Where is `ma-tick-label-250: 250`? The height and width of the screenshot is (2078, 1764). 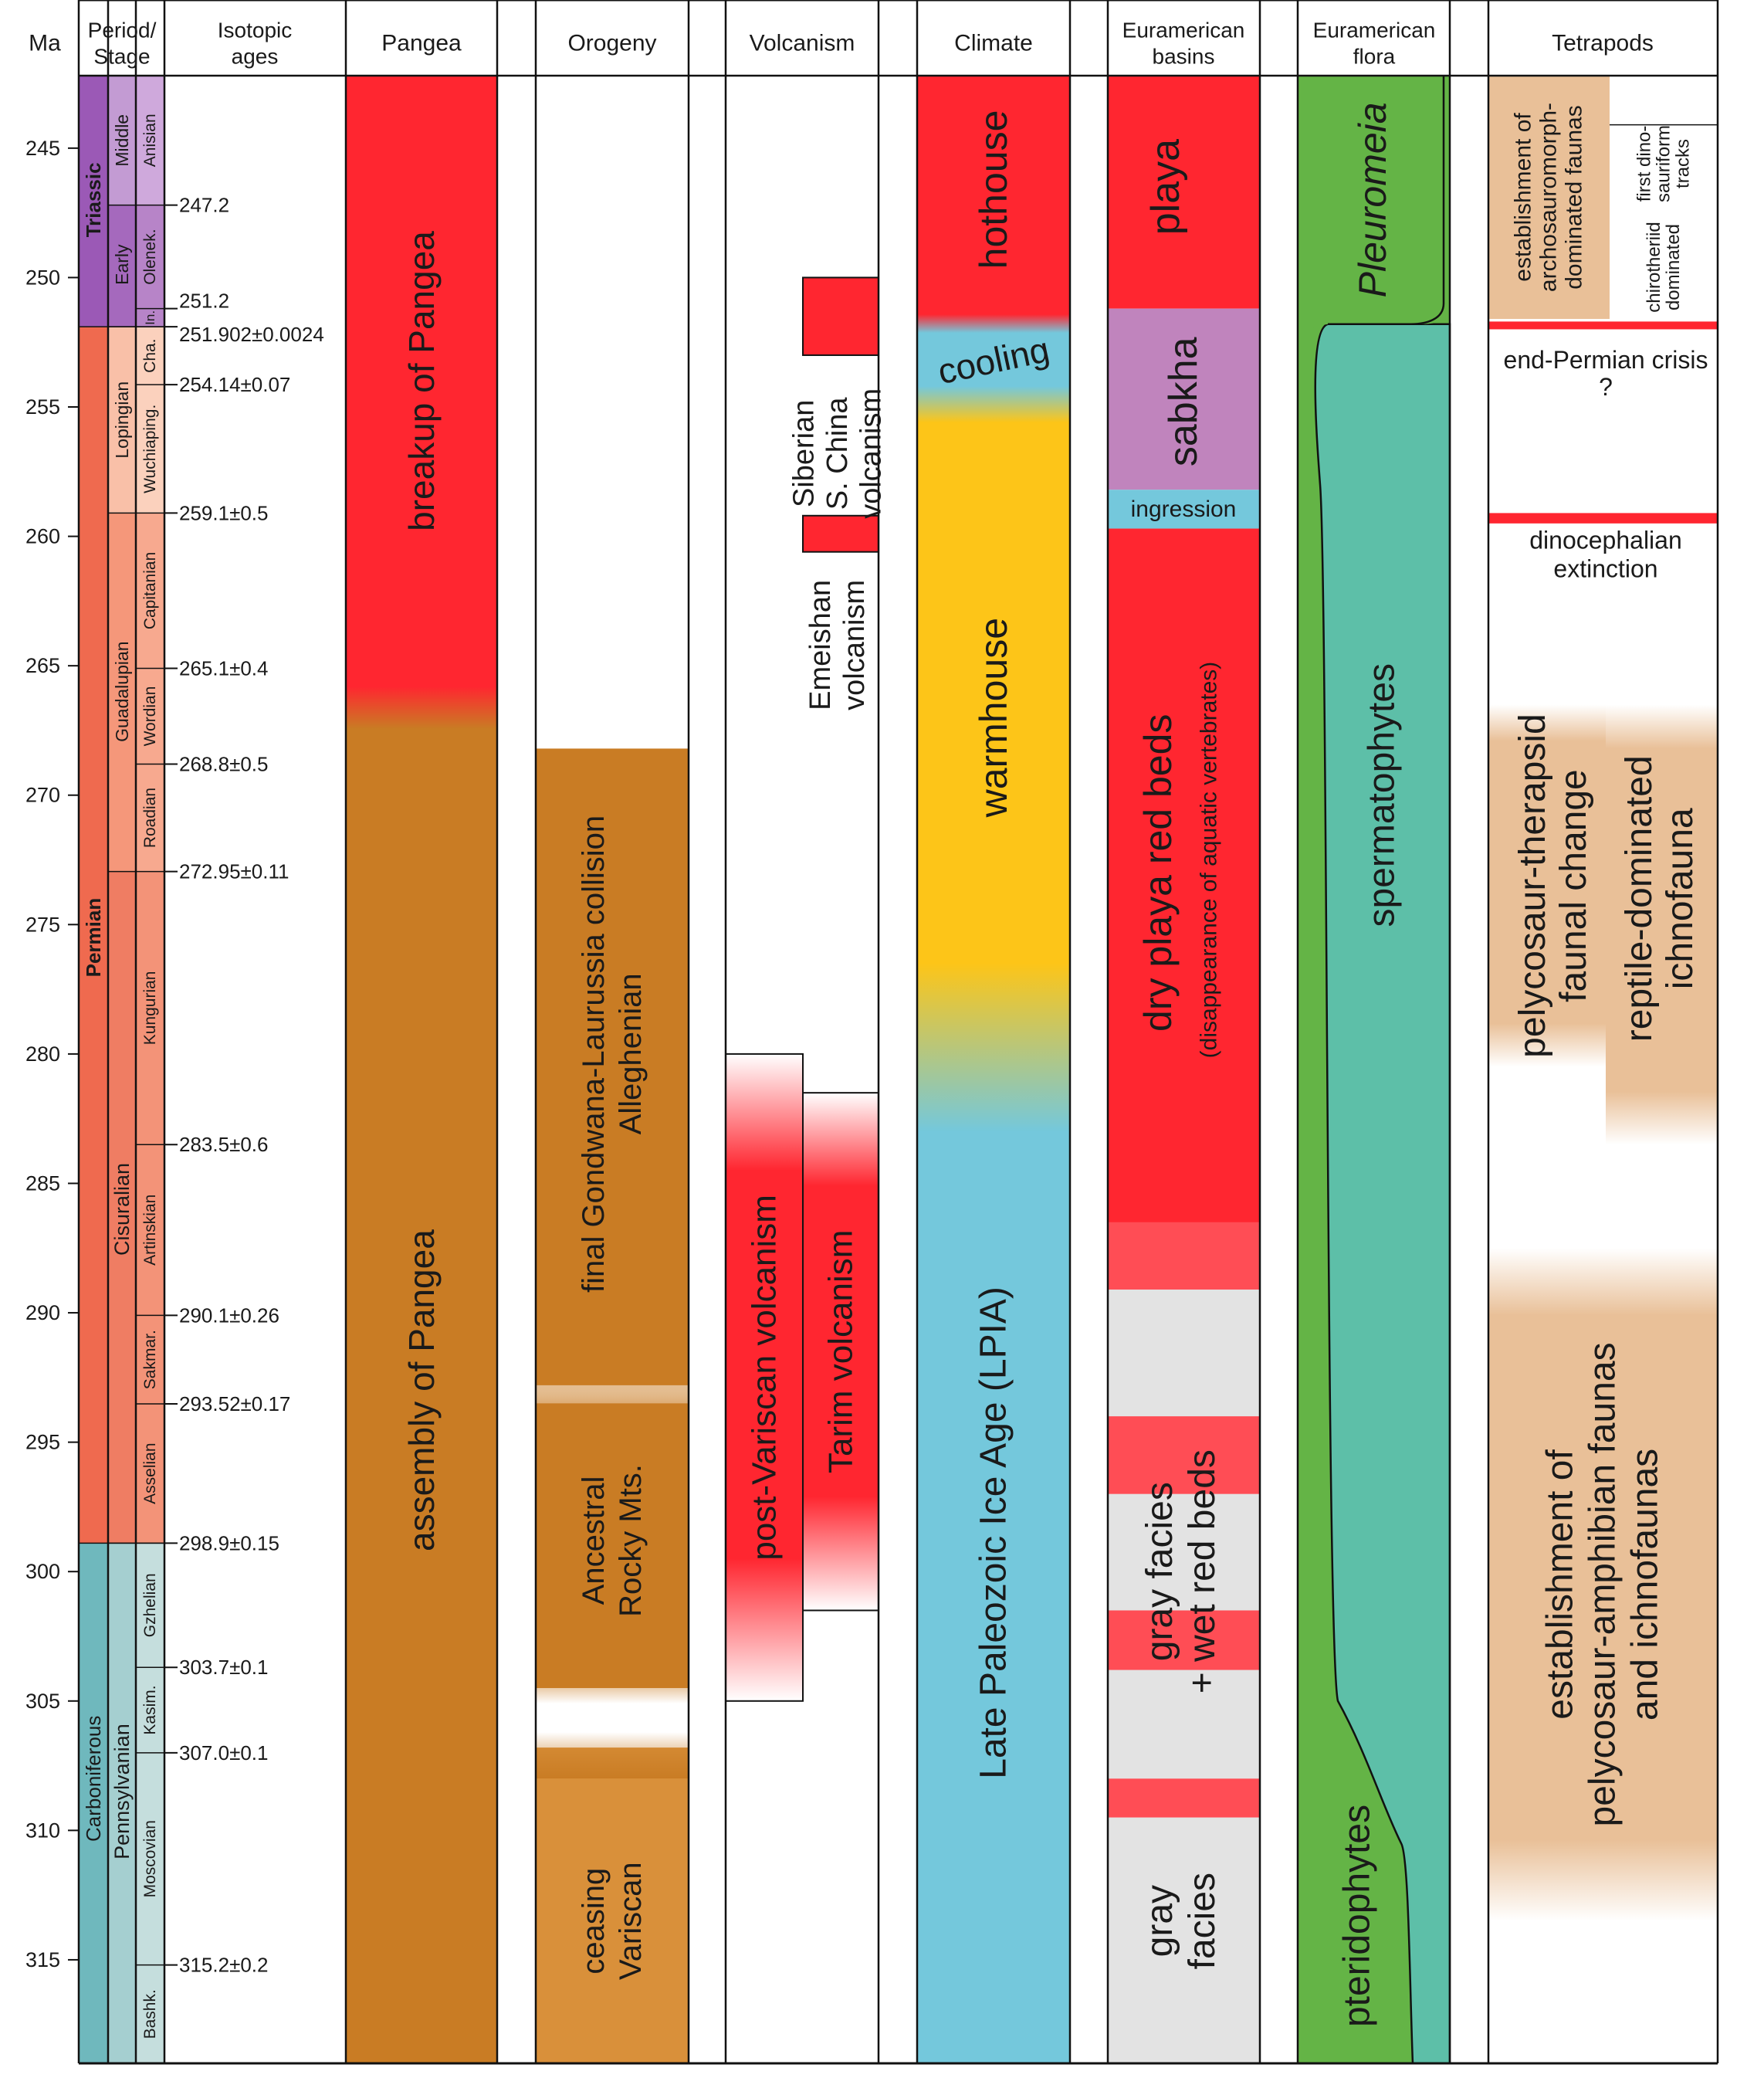 ma-tick-label-250: 250 is located at coordinates (42, 277).